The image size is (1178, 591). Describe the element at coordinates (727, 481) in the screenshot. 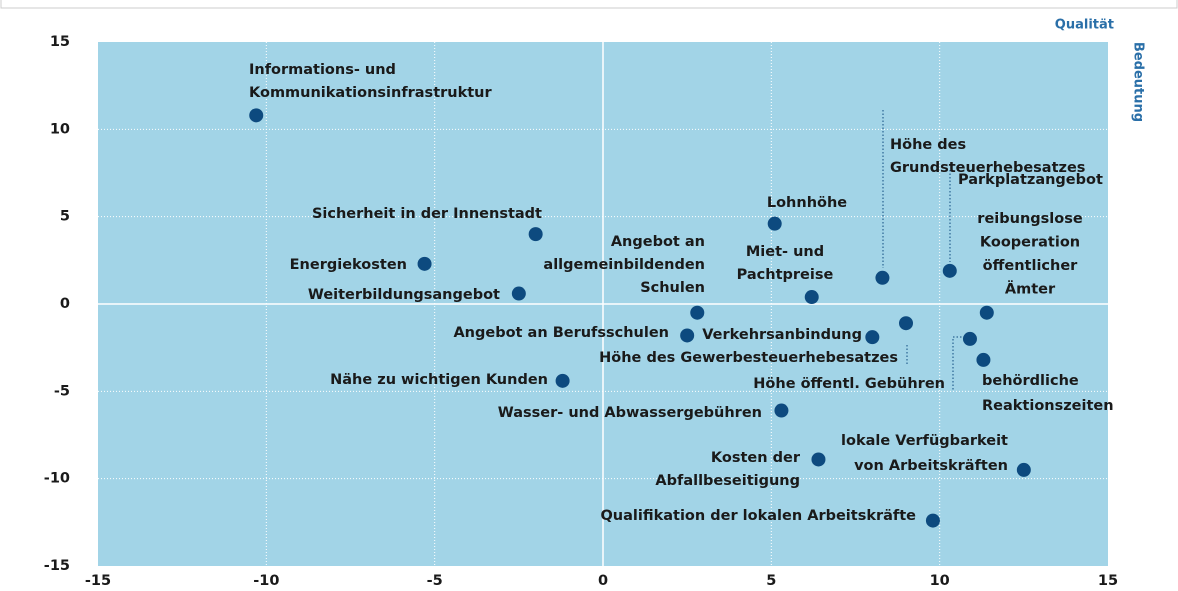

I see `point-label: Abfallbeseitigung` at that location.